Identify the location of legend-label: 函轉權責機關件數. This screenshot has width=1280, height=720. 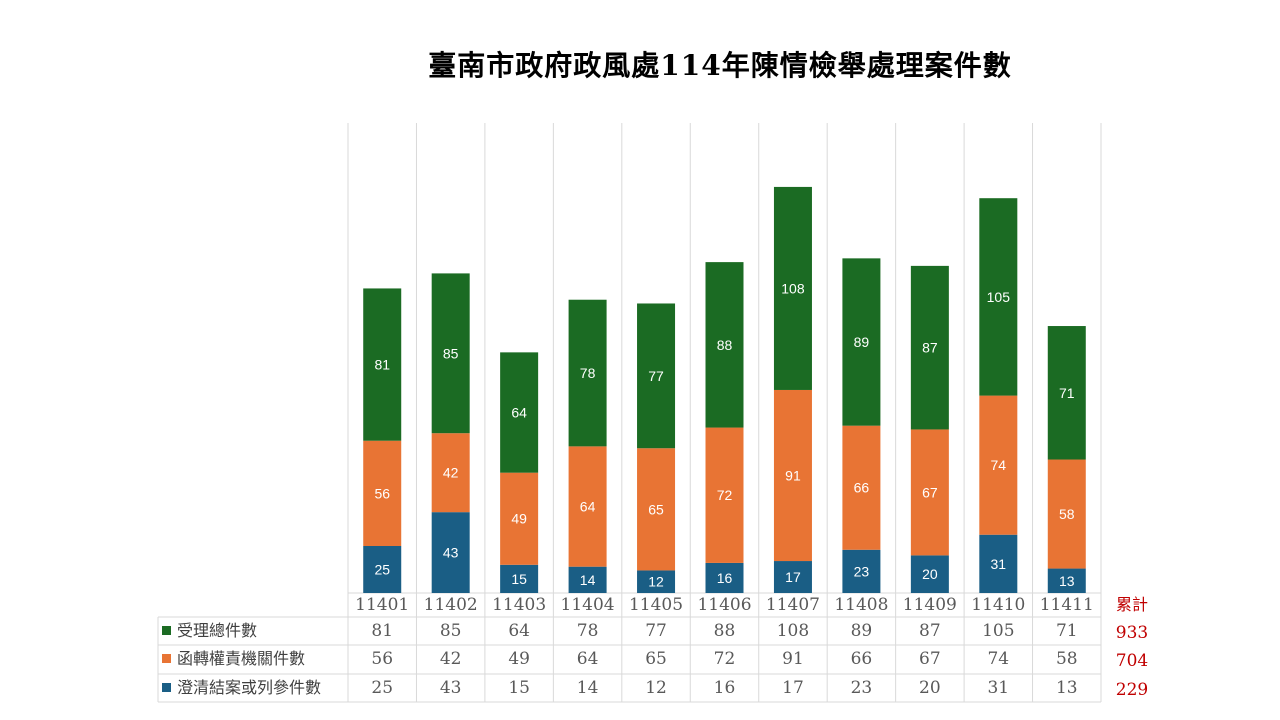
(241, 658).